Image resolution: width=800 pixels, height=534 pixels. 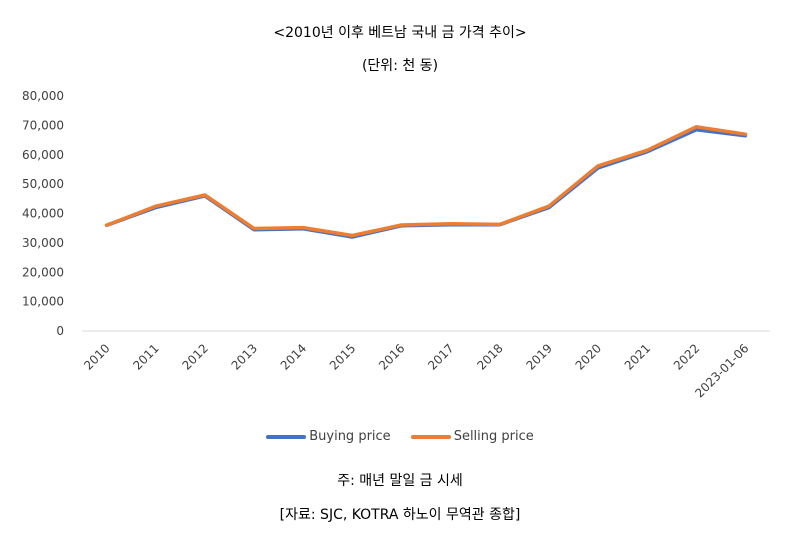 I want to click on y-tick-label: 60,000, so click(x=43, y=155).